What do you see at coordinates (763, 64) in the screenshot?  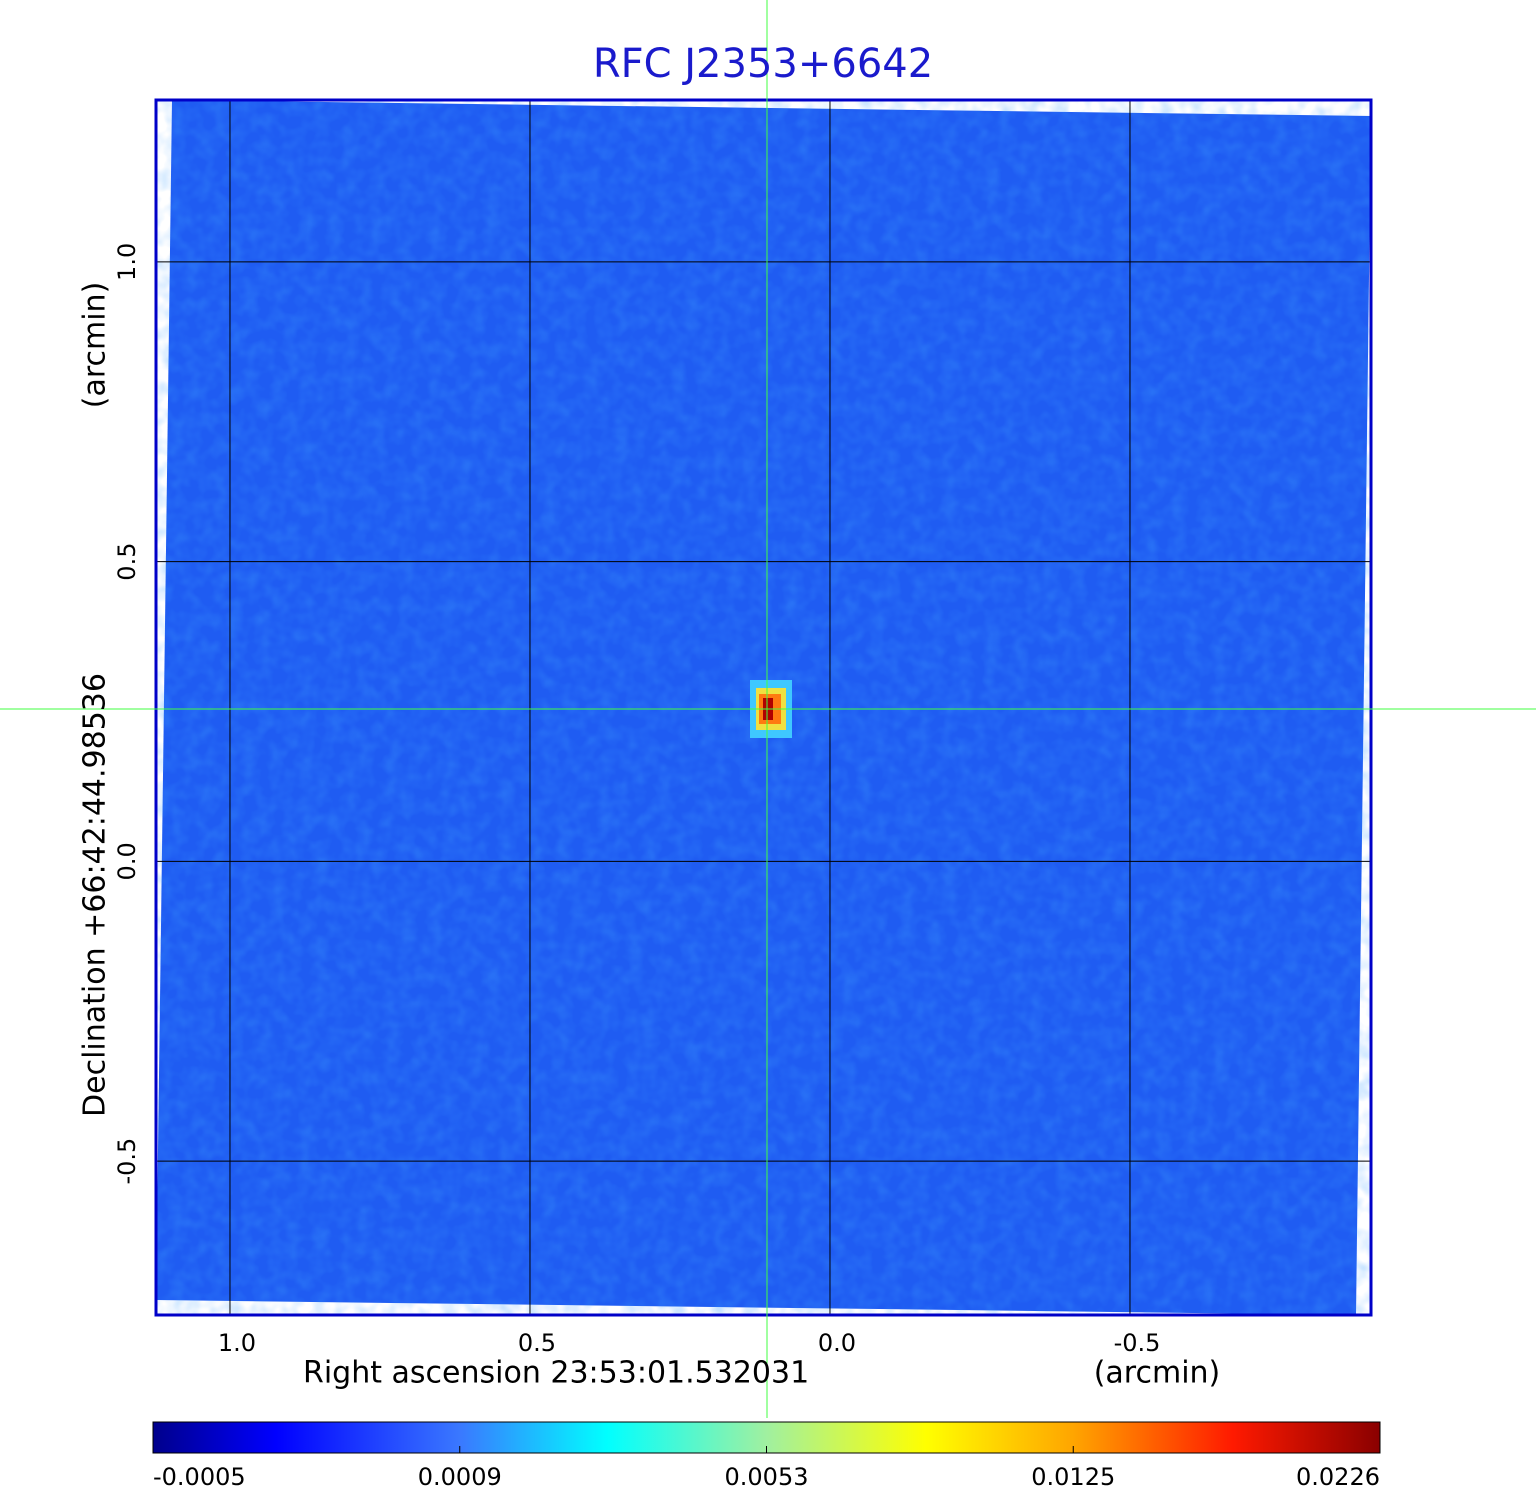 I see `chart-title: RFC J2353+6642` at bounding box center [763, 64].